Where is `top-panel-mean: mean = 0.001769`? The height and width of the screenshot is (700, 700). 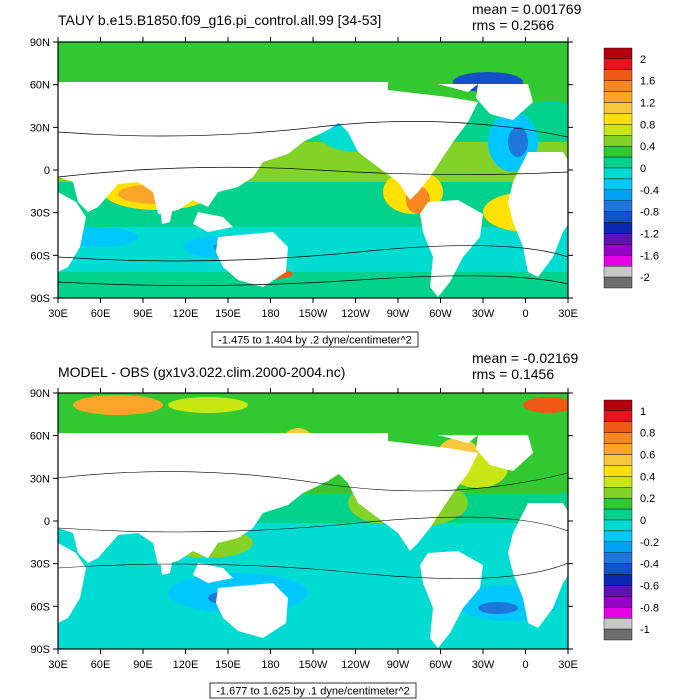
top-panel-mean: mean = 0.001769 is located at coordinates (527, 9).